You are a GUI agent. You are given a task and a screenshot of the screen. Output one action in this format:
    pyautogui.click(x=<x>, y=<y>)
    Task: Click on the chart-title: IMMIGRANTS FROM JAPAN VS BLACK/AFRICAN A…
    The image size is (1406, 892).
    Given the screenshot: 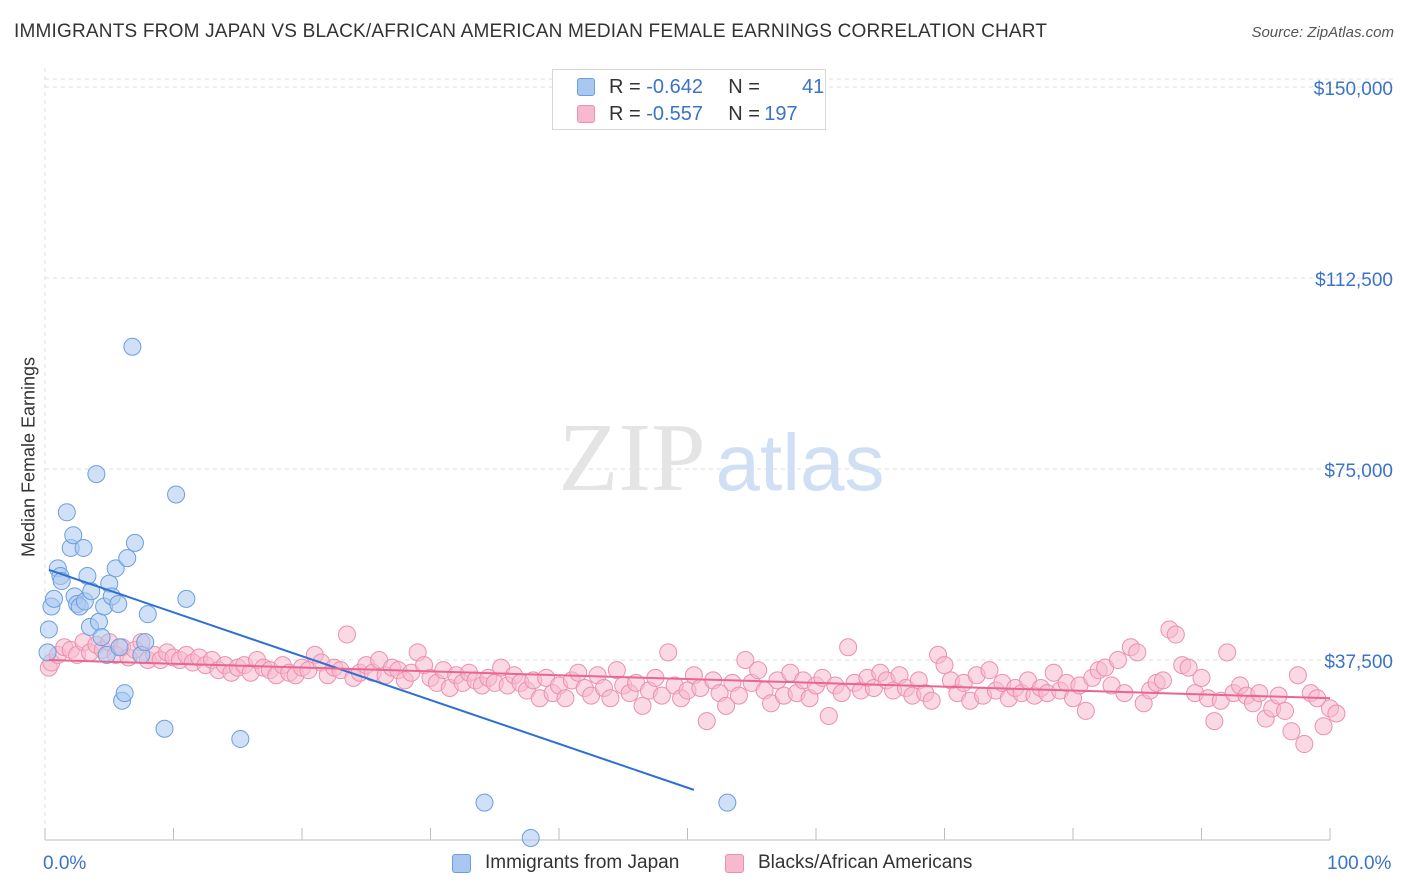 What is the action you would take?
    pyautogui.click(x=531, y=31)
    